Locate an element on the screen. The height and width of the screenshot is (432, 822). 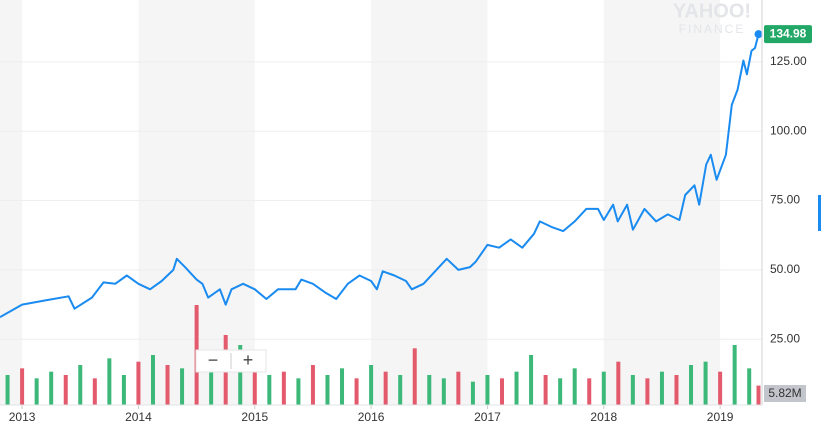
x-tick-label: 2016 is located at coordinates (371, 417).